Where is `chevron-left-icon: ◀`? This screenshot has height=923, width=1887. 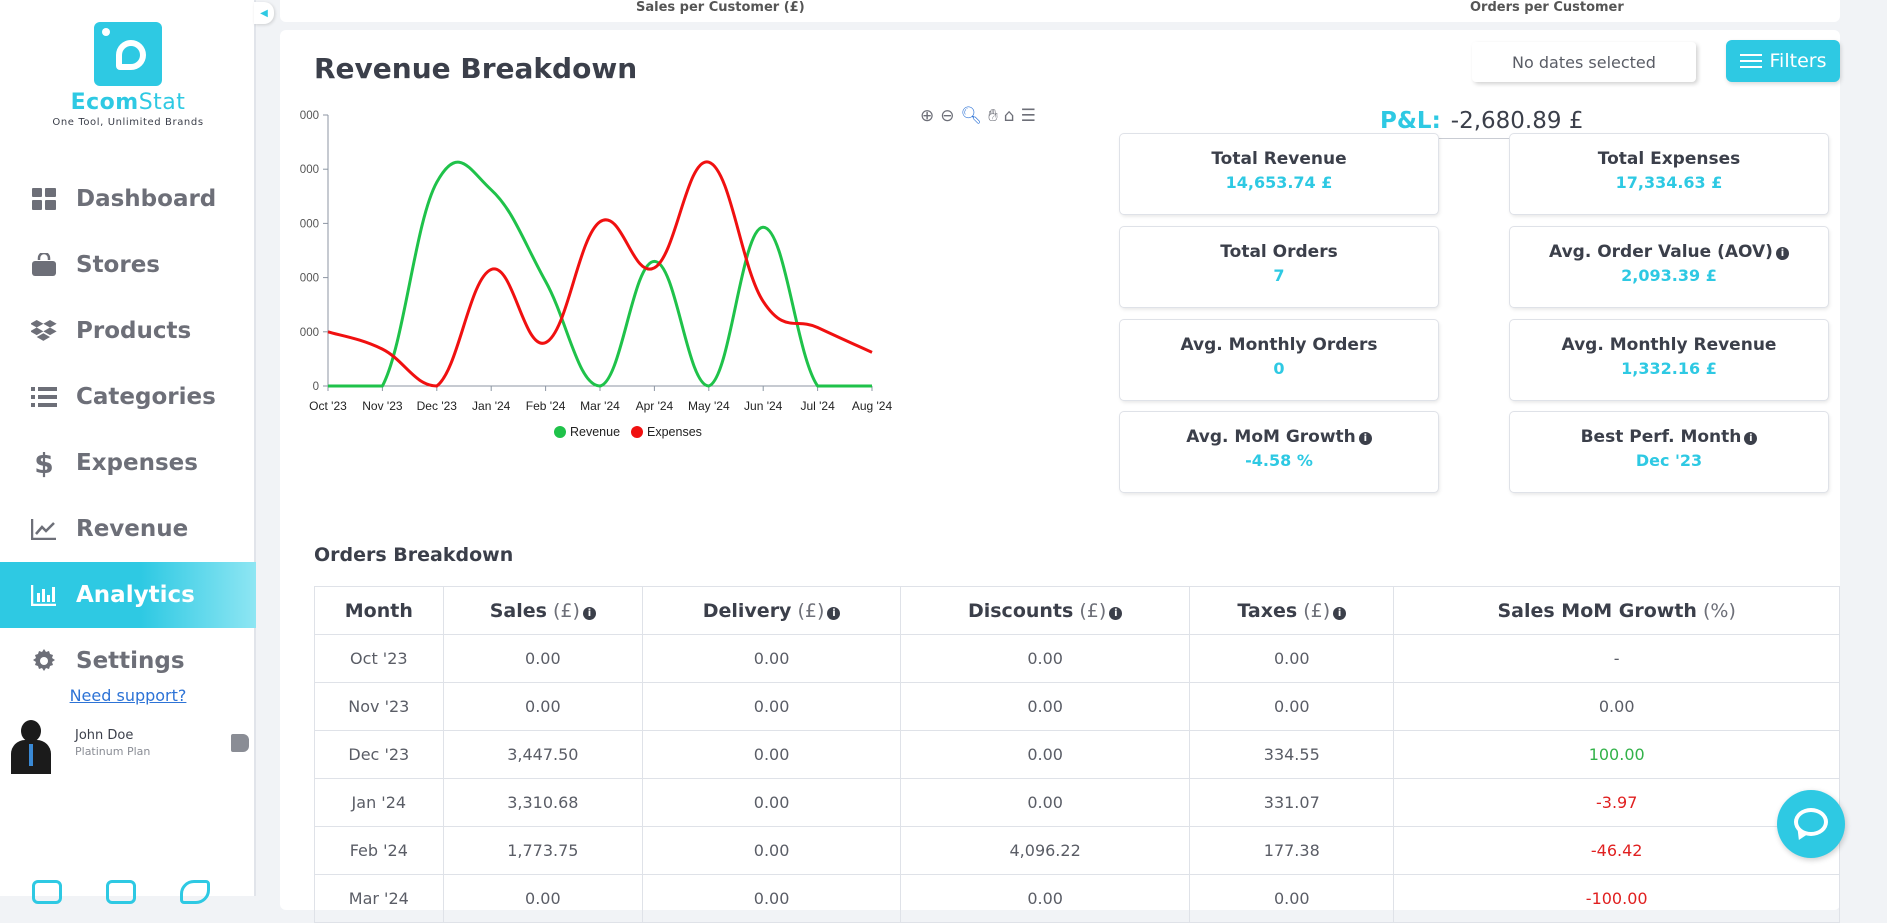 chevron-left-icon: ◀ is located at coordinates (264, 13).